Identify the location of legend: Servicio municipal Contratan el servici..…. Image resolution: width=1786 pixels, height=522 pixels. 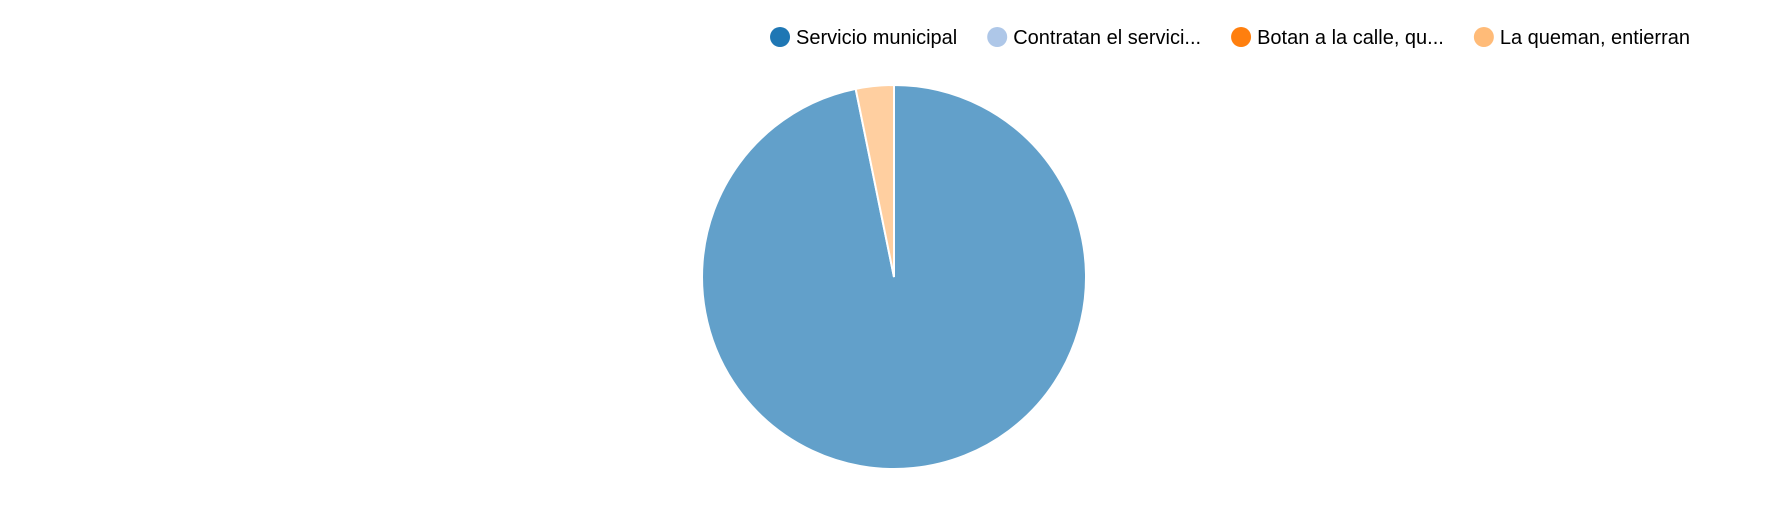
(1230, 38).